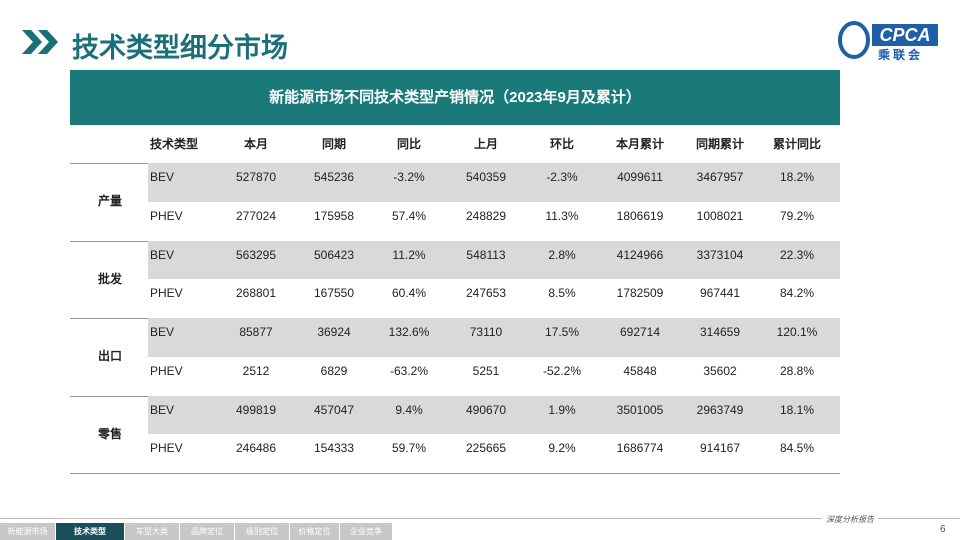 The width and height of the screenshot is (960, 540). Describe the element at coordinates (409, 409) in the screenshot. I see `table-cell: 9.4%` at that location.